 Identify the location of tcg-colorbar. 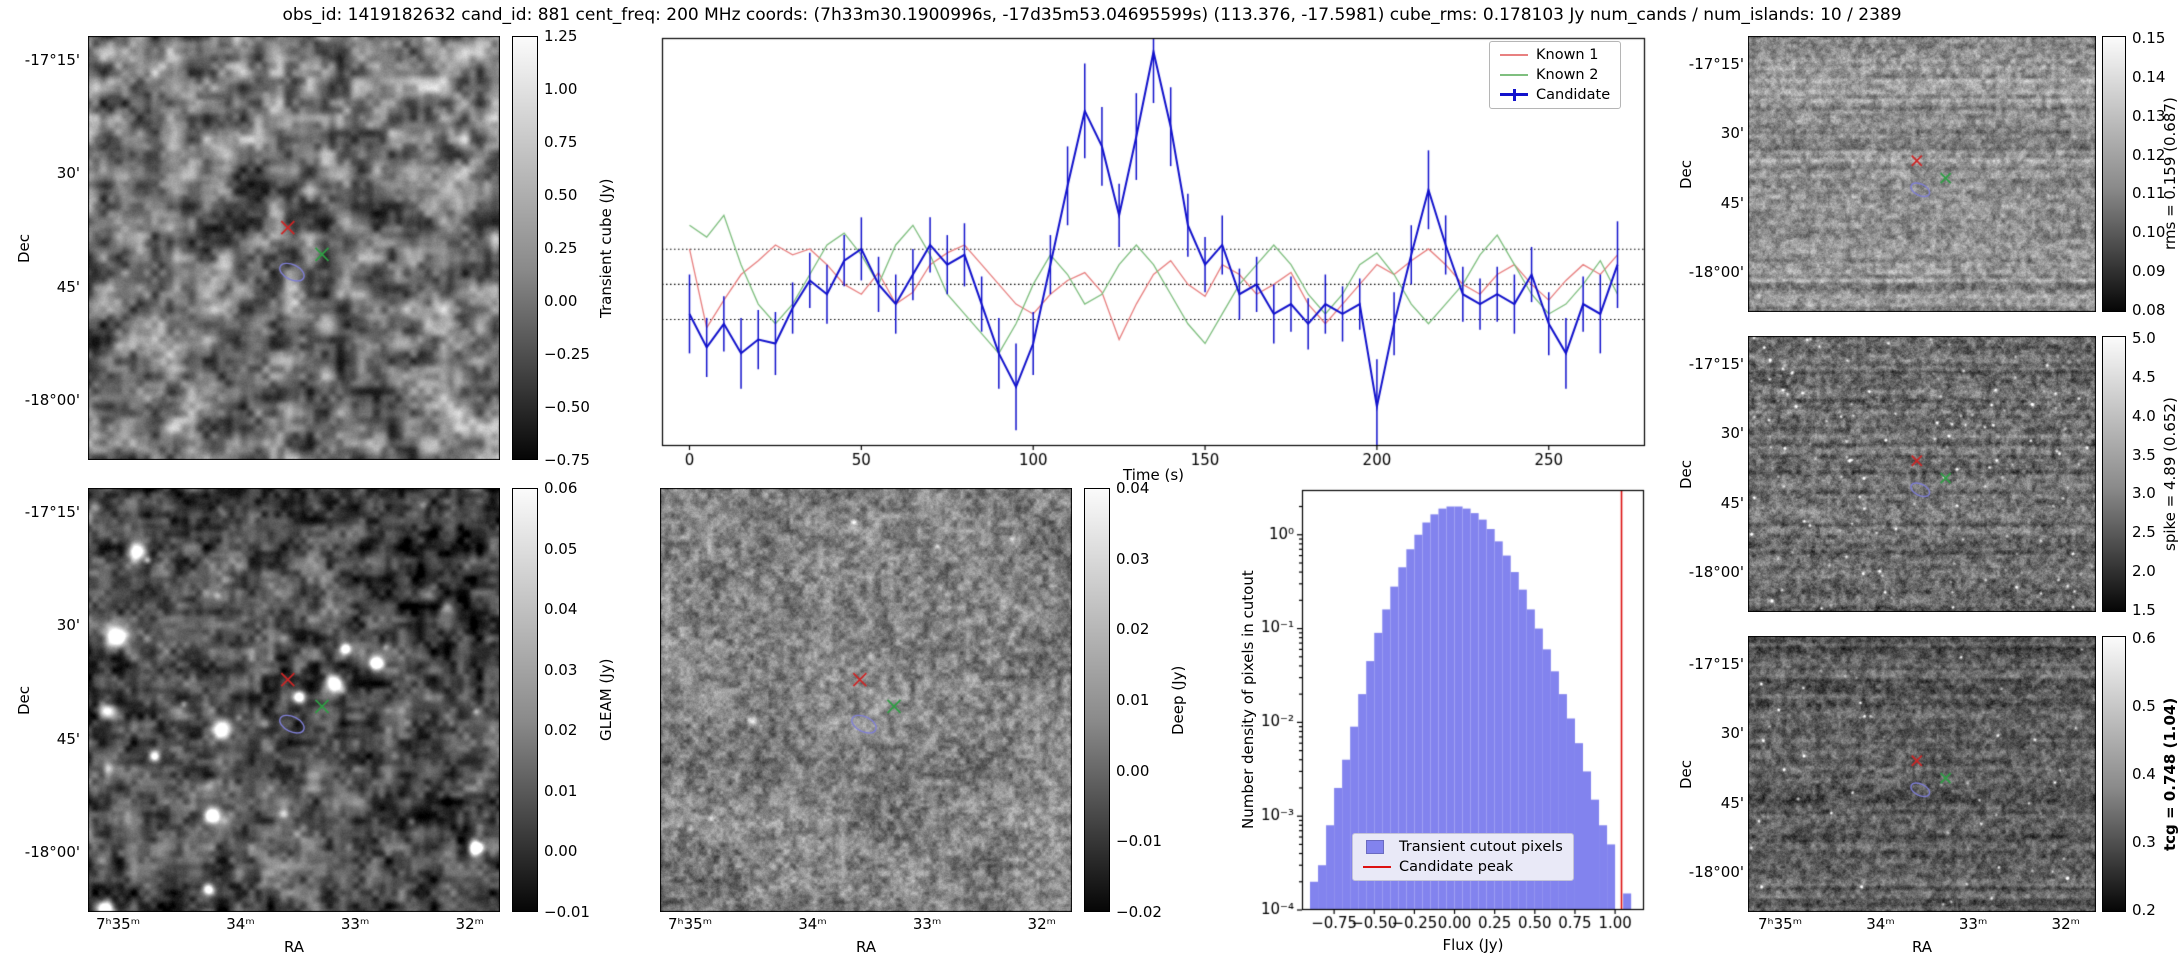
(2114, 774).